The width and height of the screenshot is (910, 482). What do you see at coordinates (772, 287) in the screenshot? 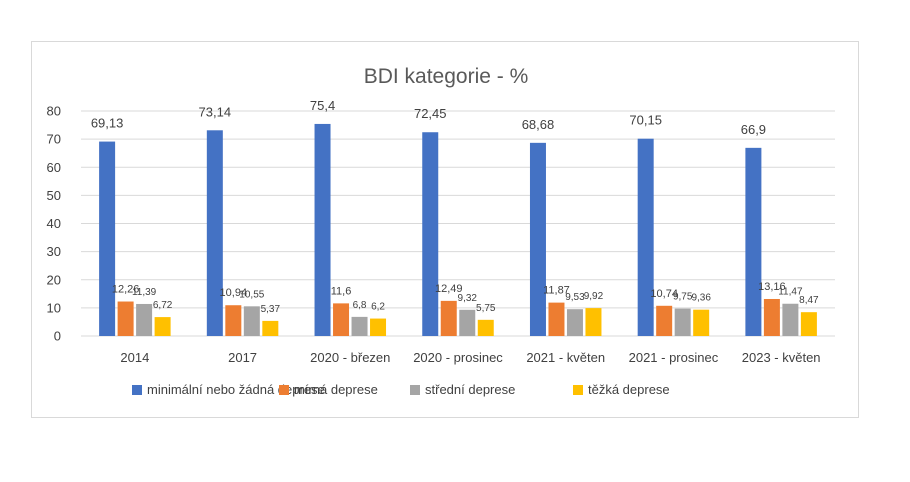
I see `data-label: 13,16` at bounding box center [772, 287].